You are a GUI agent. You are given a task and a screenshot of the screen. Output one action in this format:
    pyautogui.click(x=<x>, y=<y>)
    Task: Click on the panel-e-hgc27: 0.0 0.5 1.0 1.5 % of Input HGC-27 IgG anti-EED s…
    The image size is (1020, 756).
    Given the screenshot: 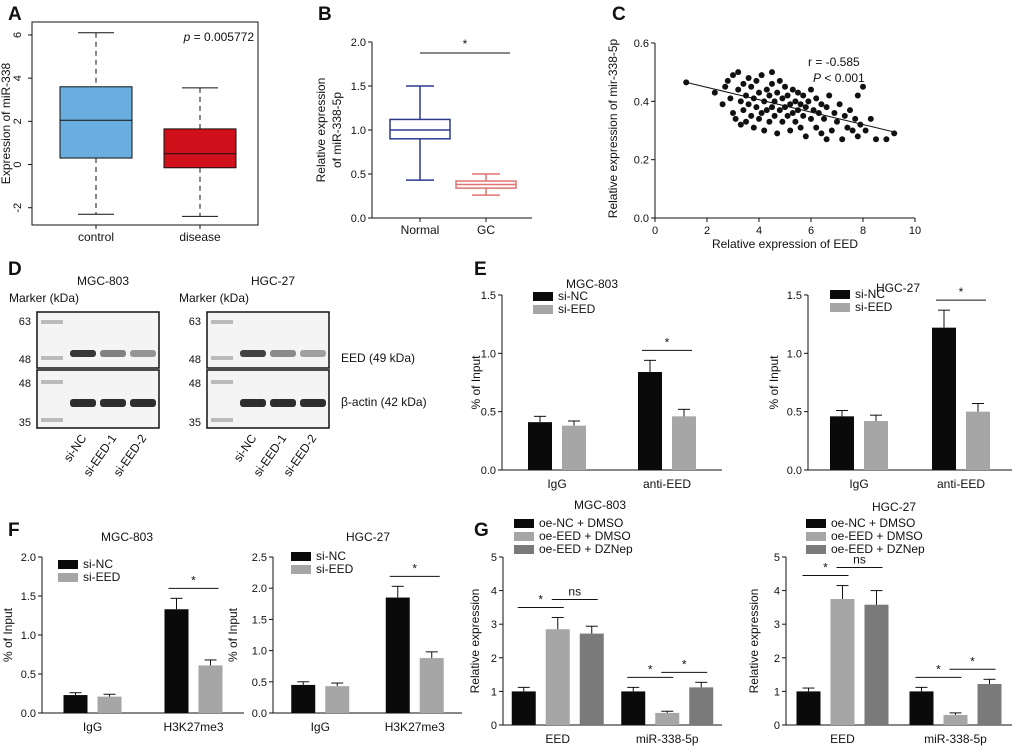 What is the action you would take?
    pyautogui.click(x=889, y=386)
    